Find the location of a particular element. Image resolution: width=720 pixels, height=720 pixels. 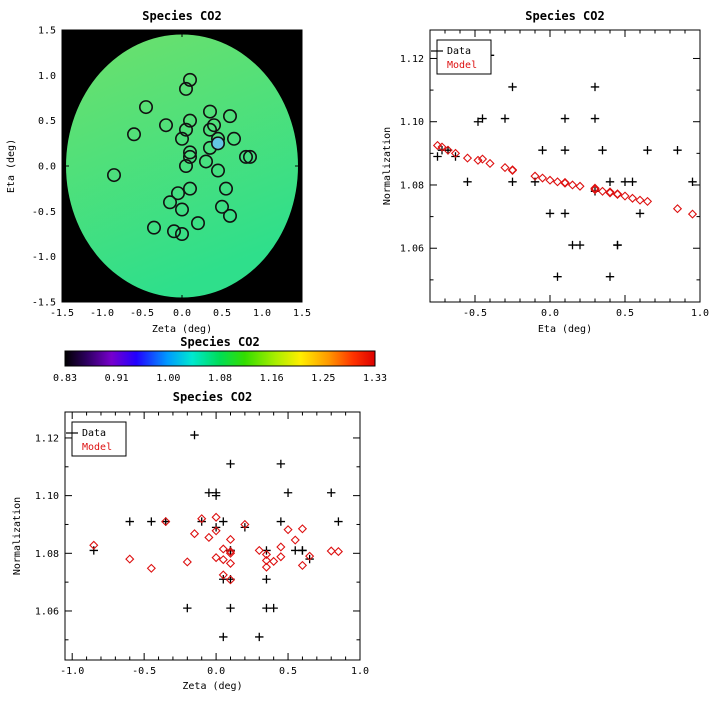

y-tick-label: -0.5 is located at coordinates (44, 212).